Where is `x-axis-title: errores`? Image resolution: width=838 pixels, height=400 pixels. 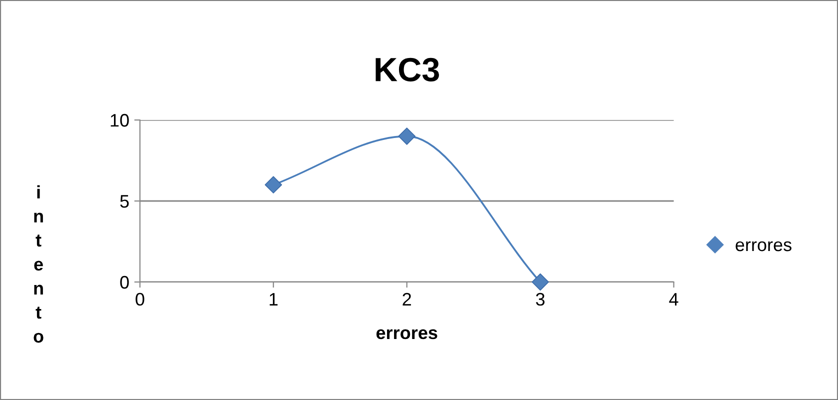 x-axis-title: errores is located at coordinates (407, 334).